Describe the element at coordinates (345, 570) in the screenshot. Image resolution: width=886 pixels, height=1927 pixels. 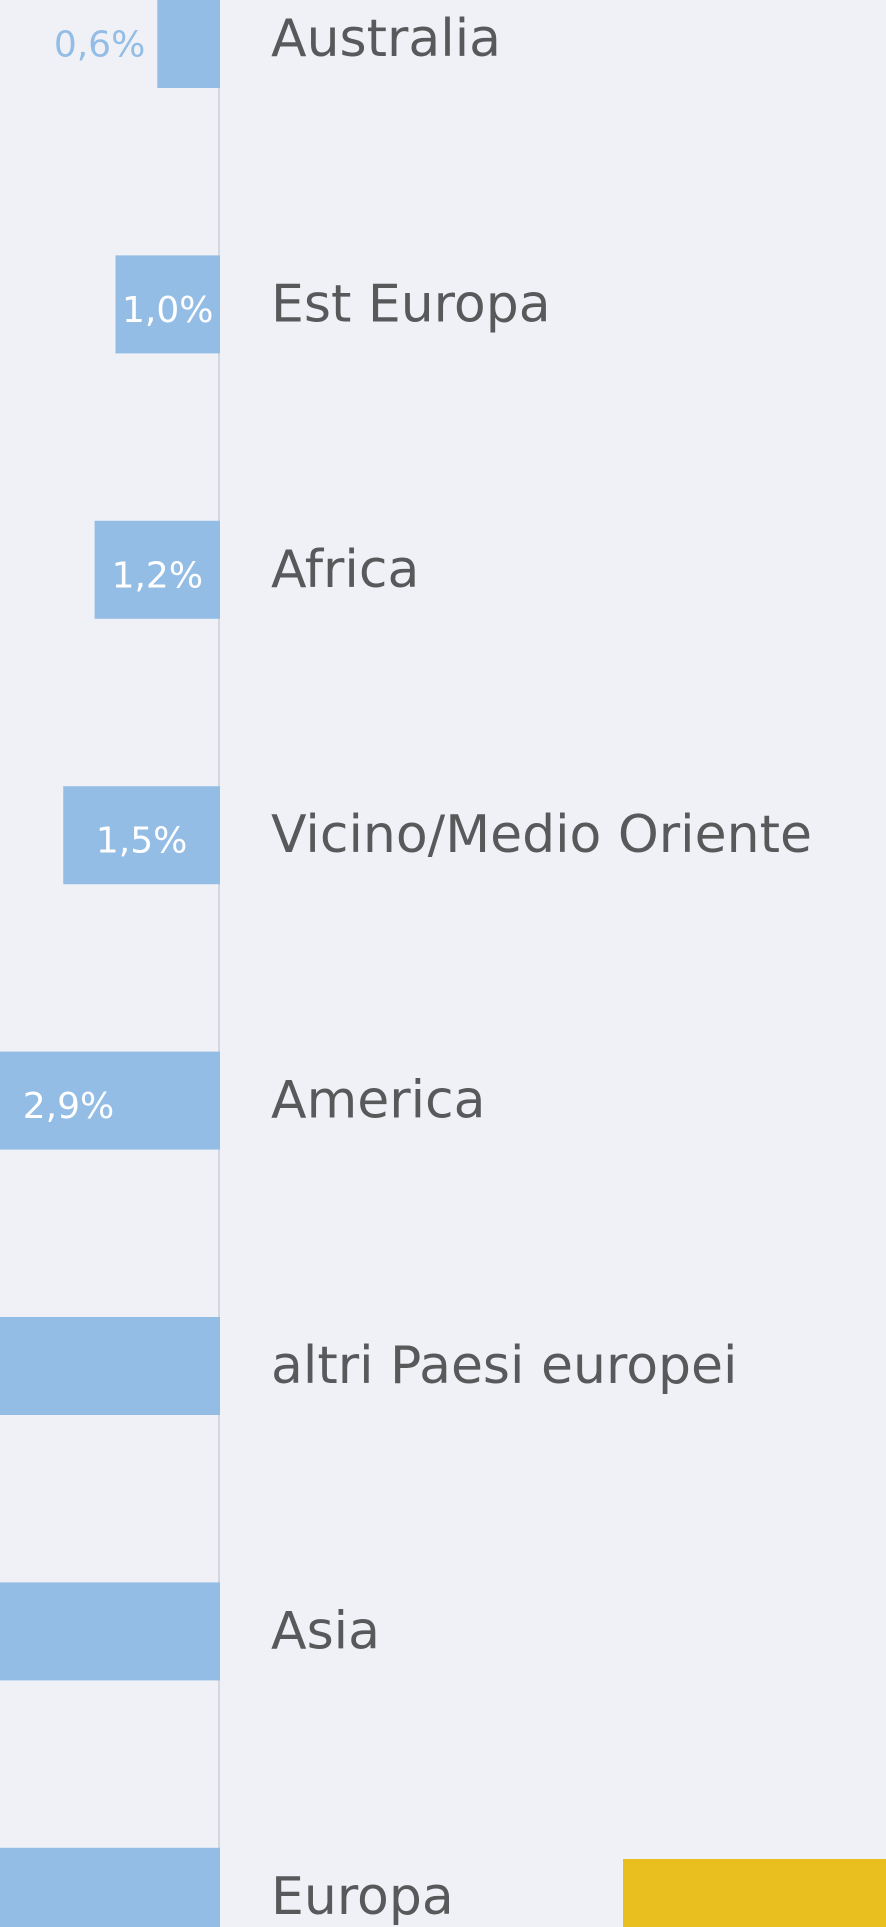
I see `category-label: Africa` at that location.